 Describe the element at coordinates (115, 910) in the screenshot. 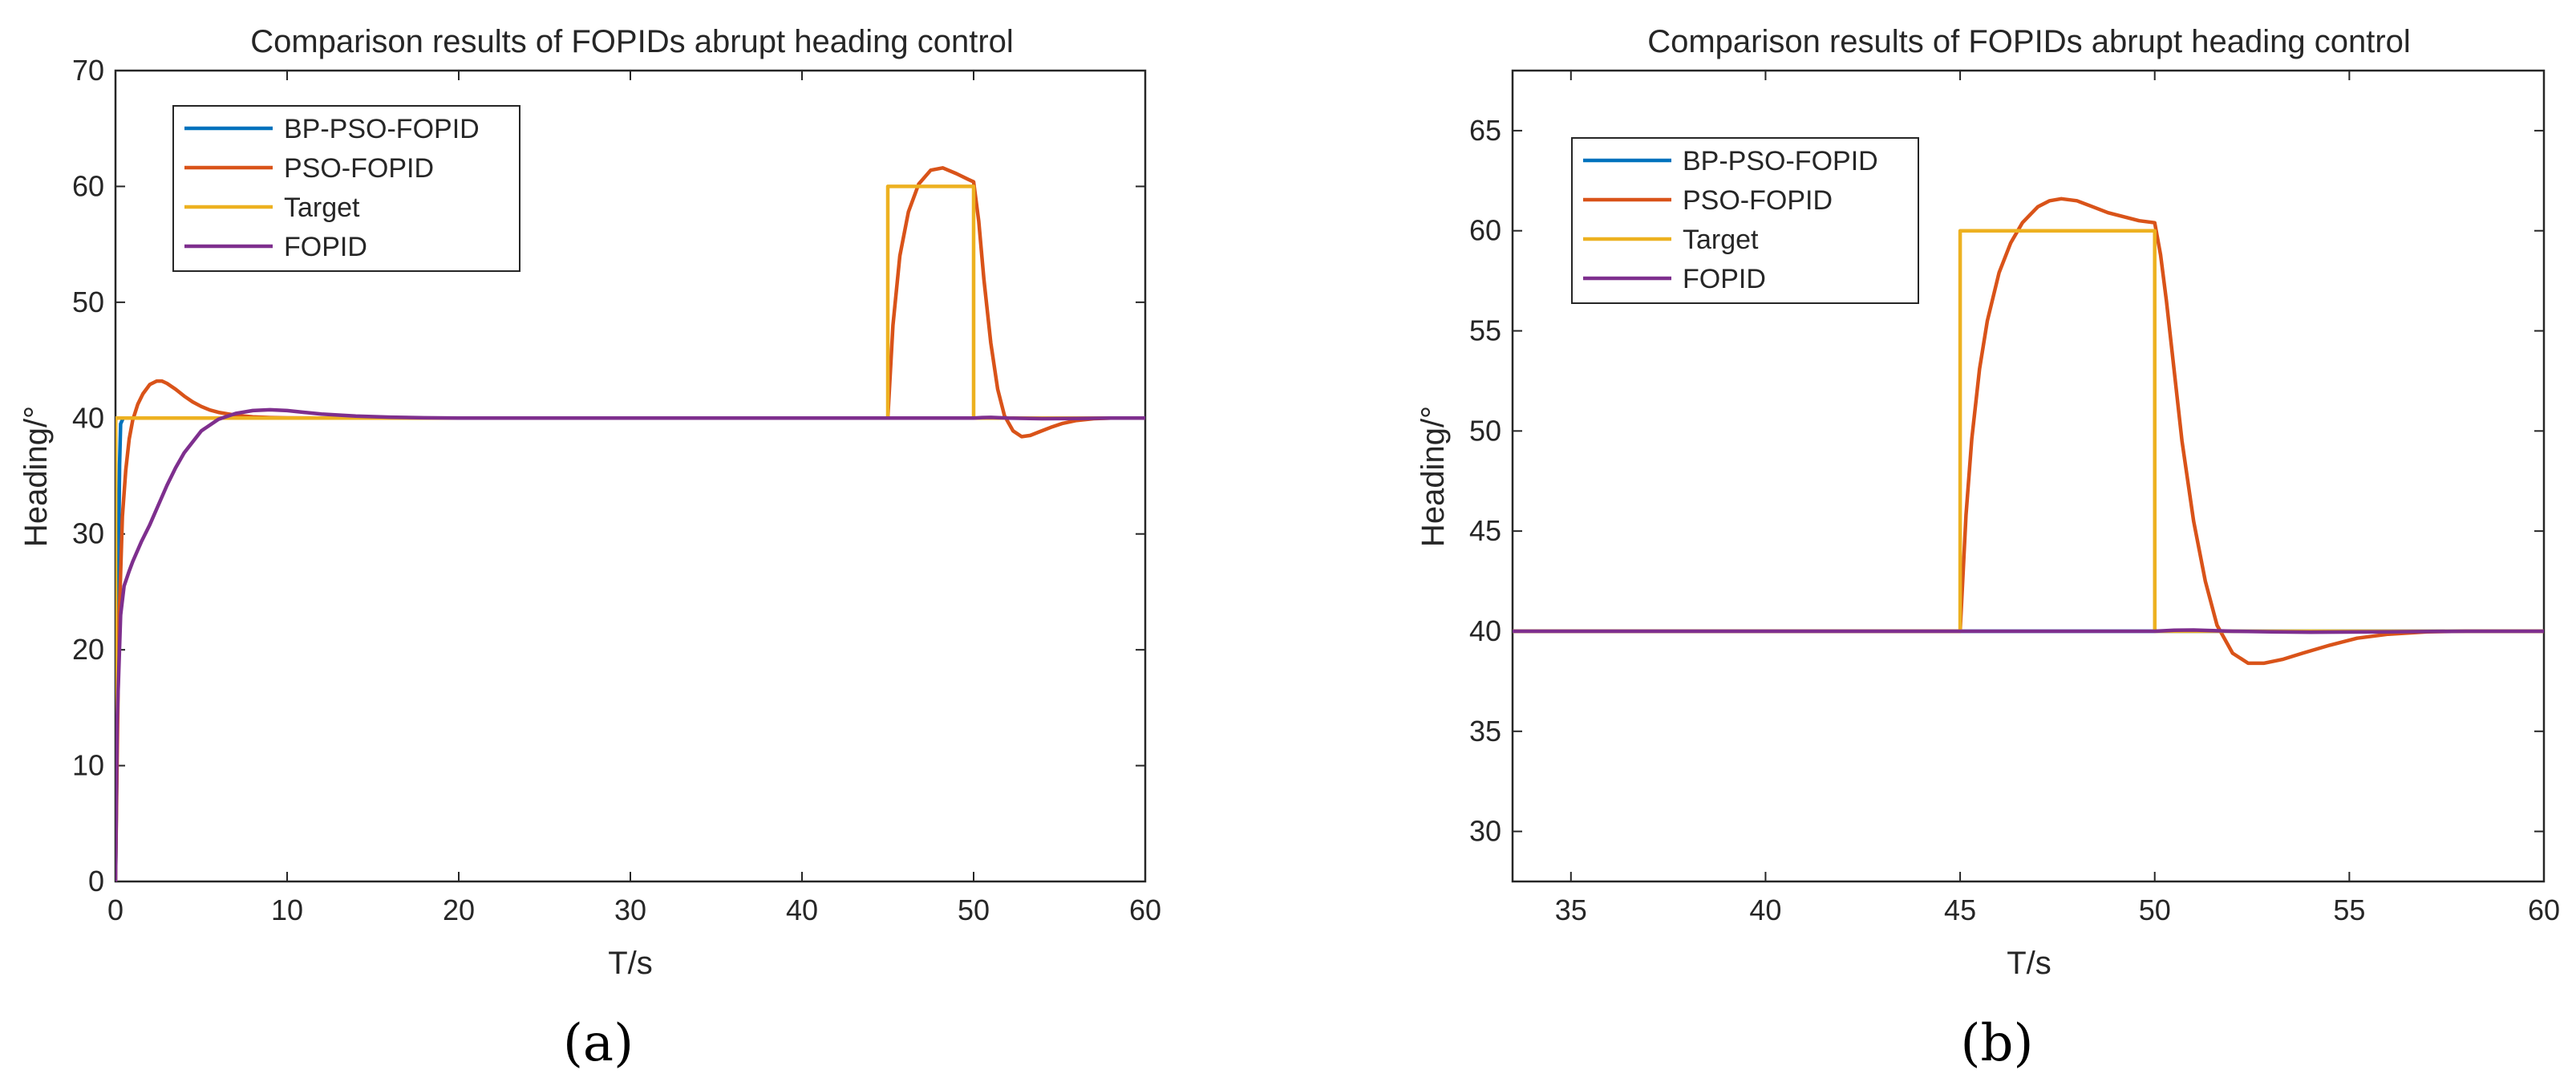

I see `chart-a-x-tick-label-0: 0` at that location.